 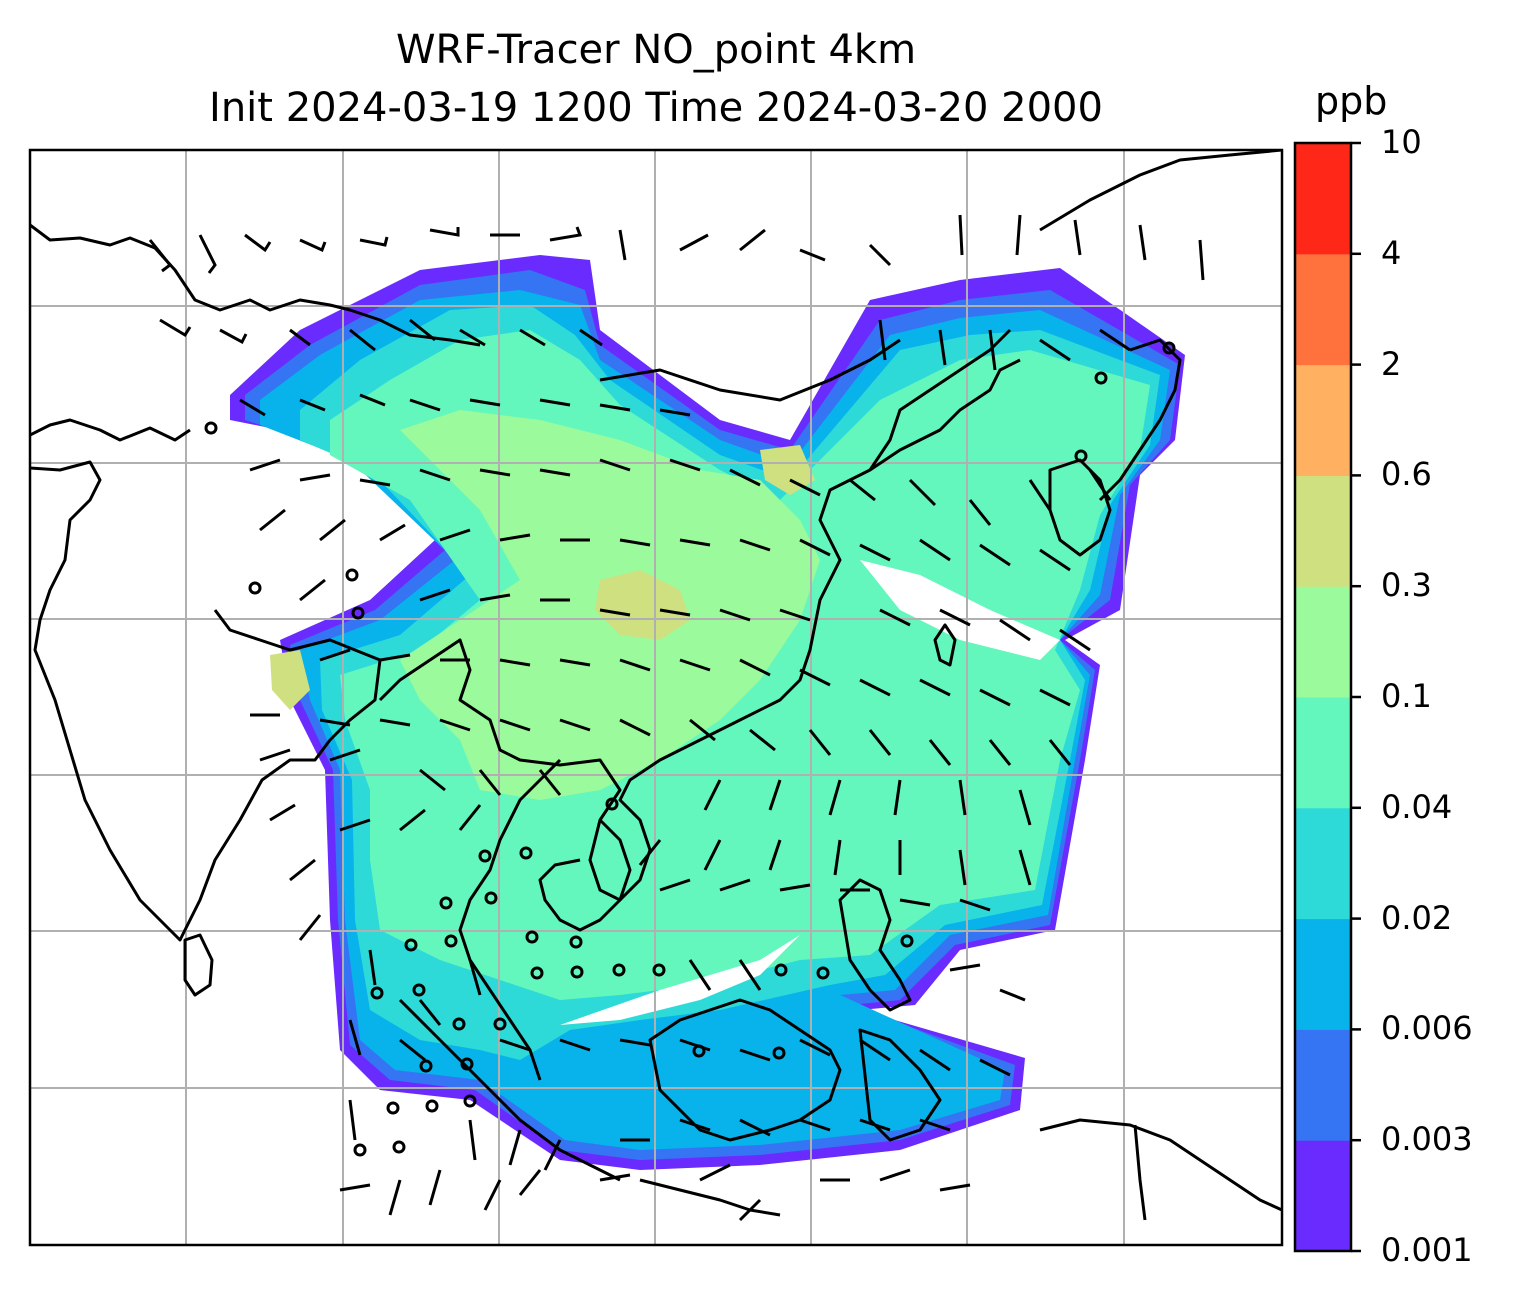 I want to click on plume-layer-03b, so click(x=290, y=680).